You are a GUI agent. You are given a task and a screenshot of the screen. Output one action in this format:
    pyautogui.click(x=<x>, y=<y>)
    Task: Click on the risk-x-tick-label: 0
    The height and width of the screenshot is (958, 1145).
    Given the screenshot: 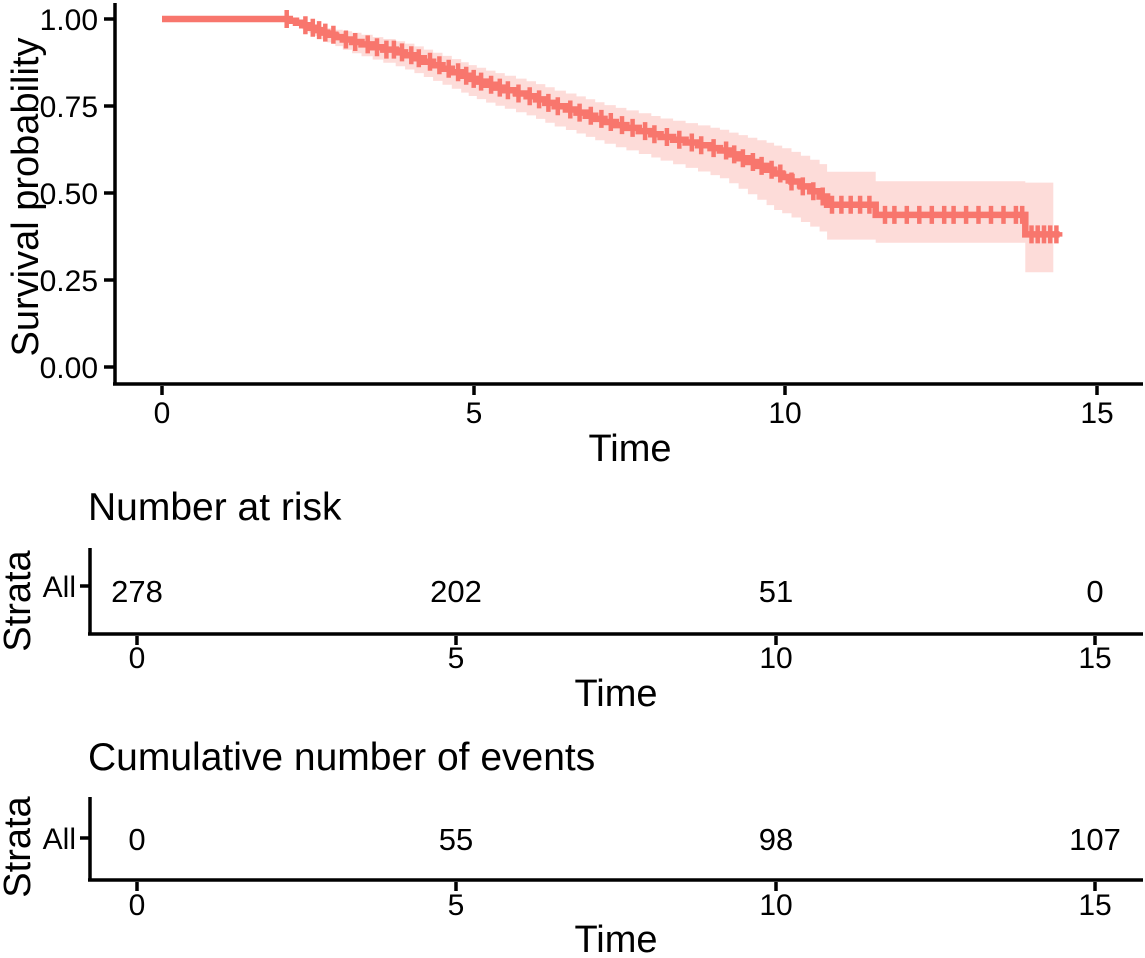 What is the action you would take?
    pyautogui.click(x=137, y=658)
    